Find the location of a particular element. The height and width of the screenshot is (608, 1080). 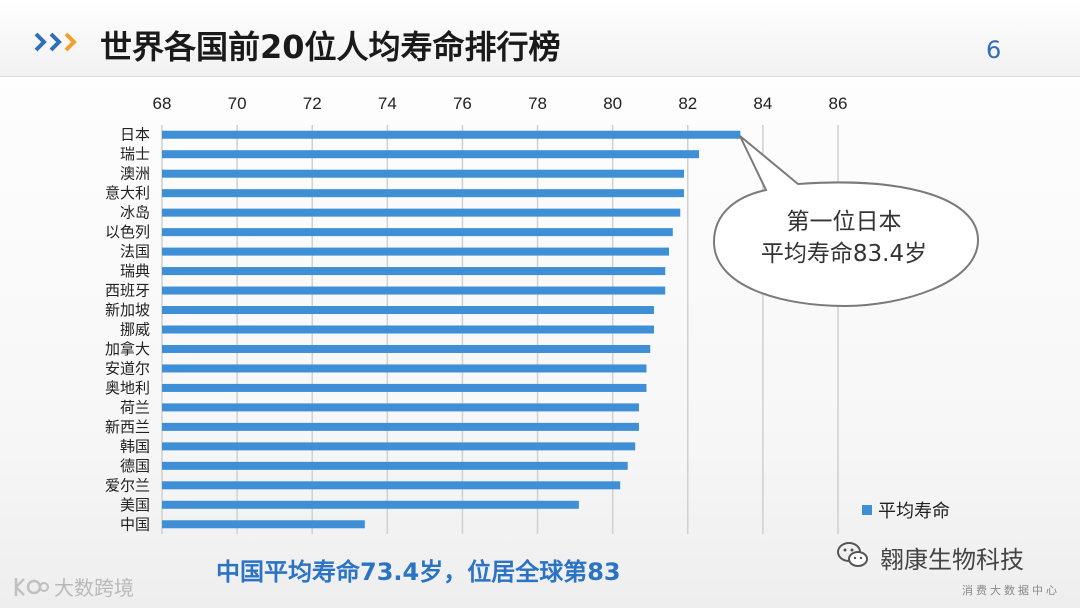

category-label: 爱尔兰 is located at coordinates (127, 485).